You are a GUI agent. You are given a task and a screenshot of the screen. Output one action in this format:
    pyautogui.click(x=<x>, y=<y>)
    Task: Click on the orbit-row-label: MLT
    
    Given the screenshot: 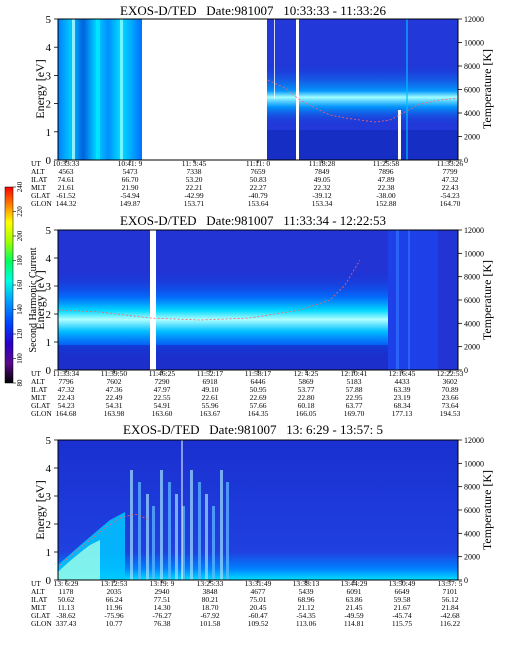 What is the action you would take?
    pyautogui.click(x=39, y=397)
    